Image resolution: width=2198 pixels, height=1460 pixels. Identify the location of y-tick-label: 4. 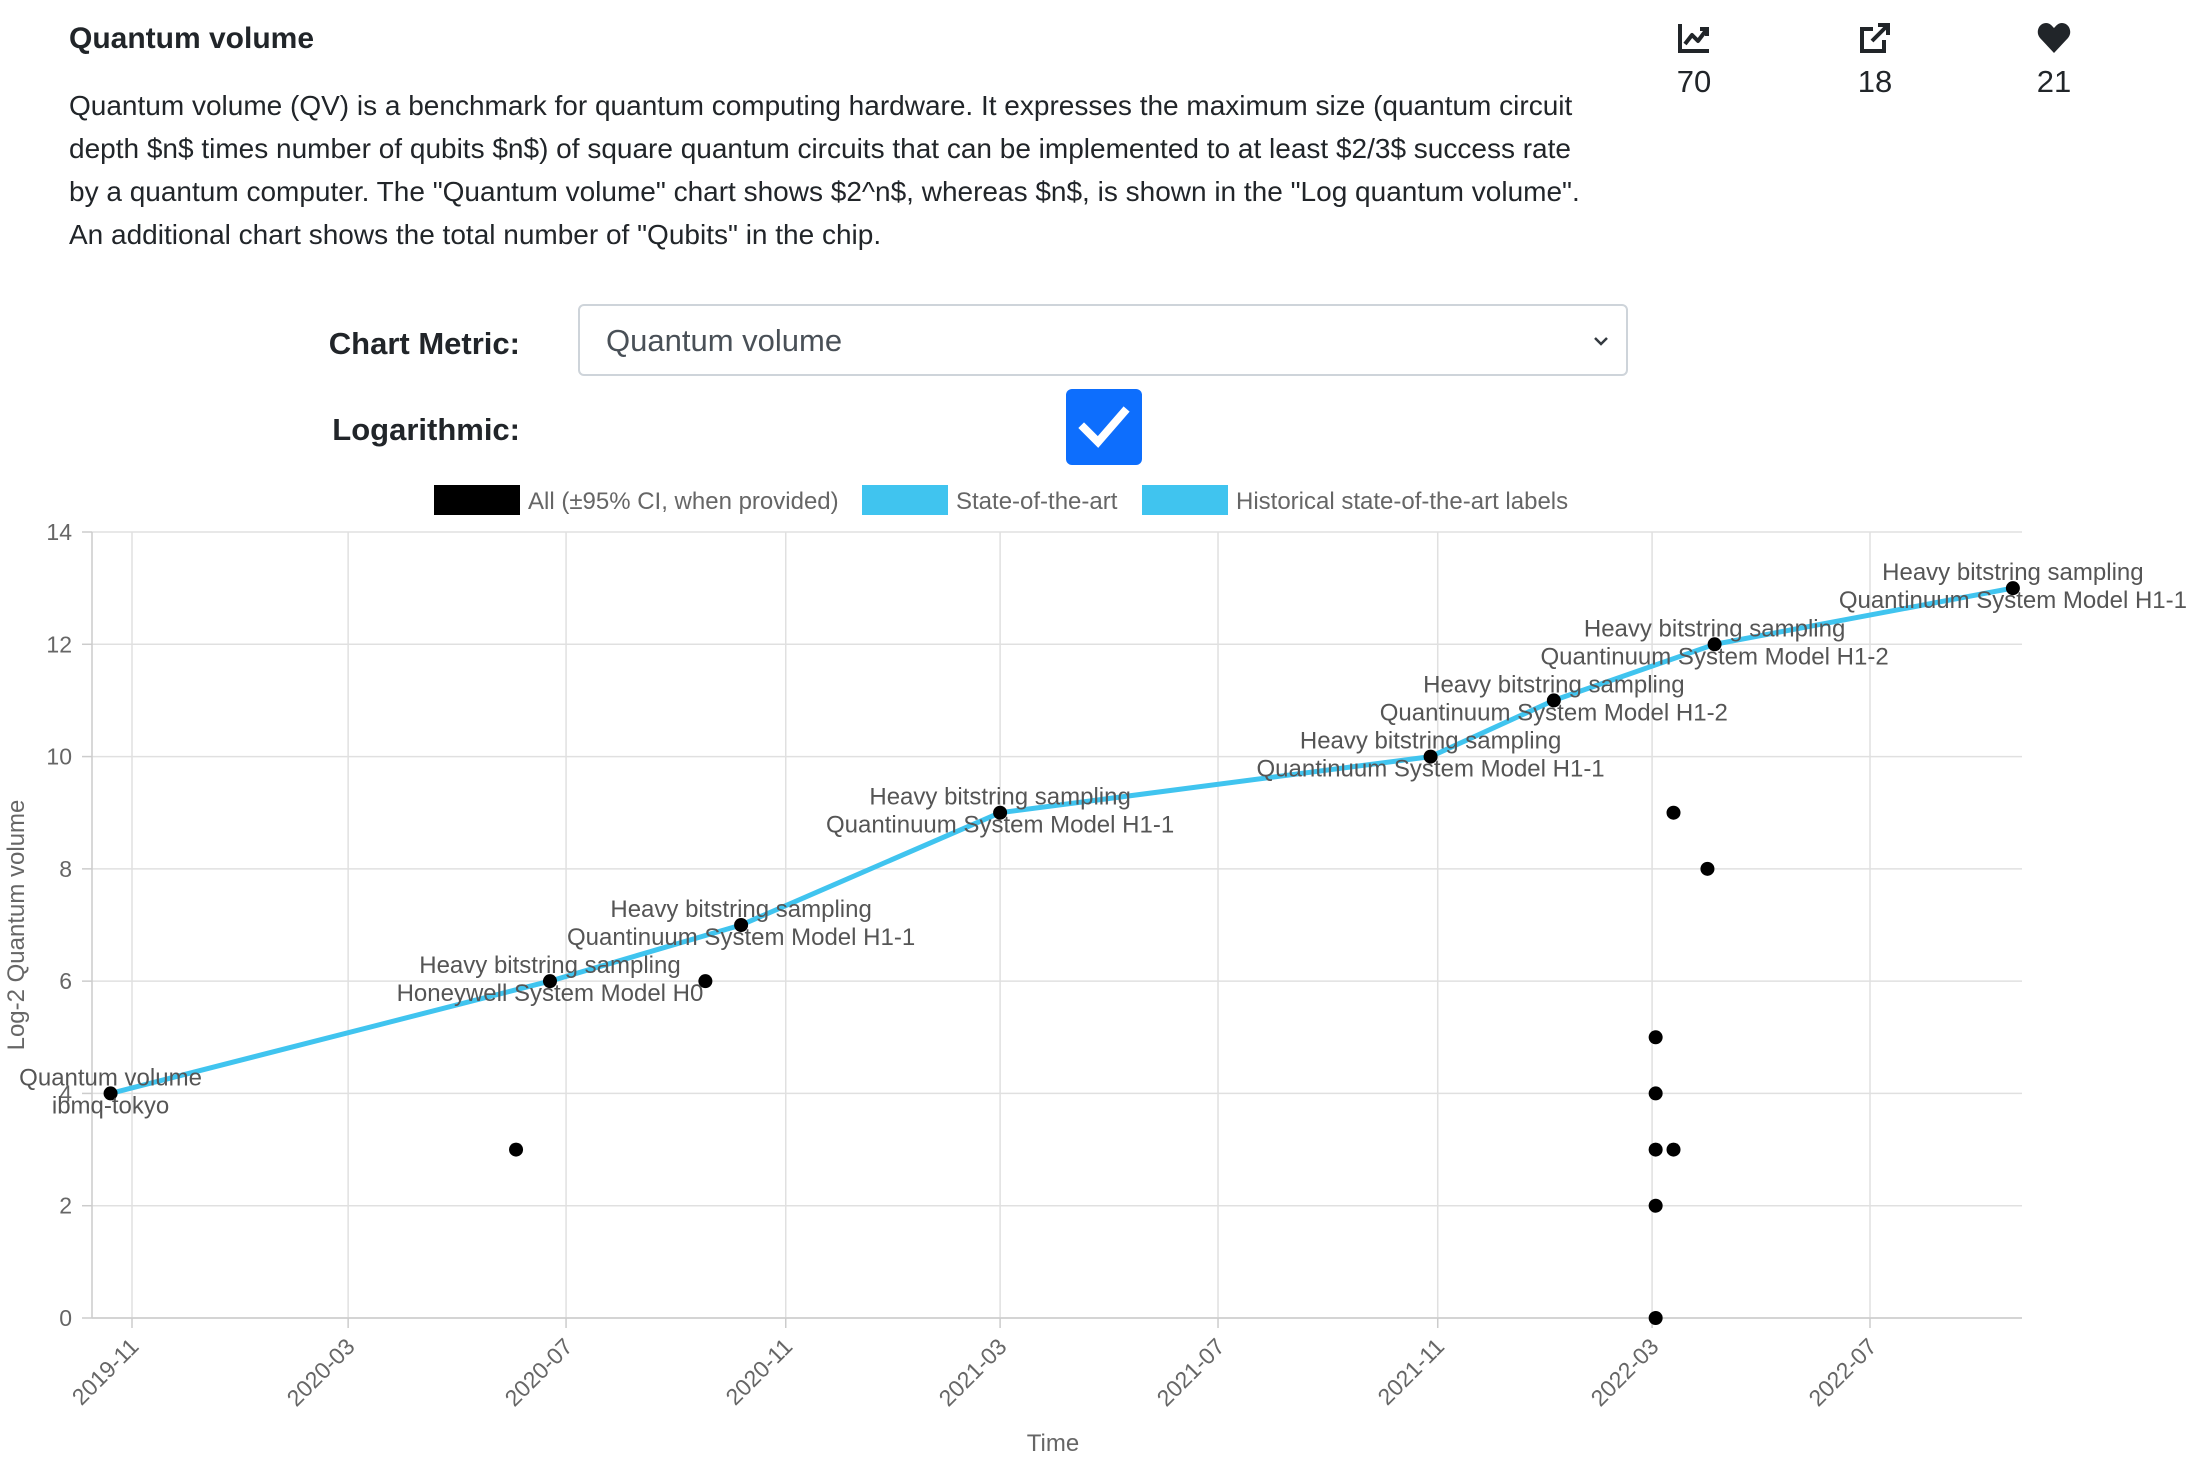
(65, 1093).